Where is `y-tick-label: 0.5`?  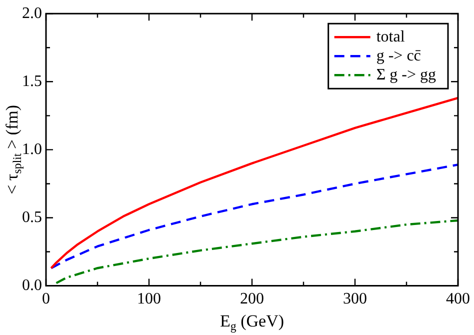
y-tick-label: 0.5 is located at coordinates (32, 217).